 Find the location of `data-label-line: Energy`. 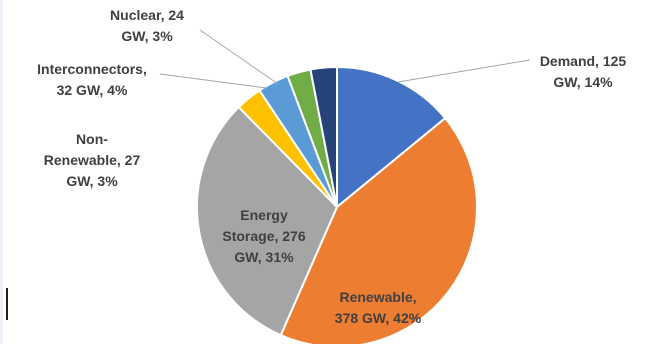

data-label-line: Energy is located at coordinates (264, 215).